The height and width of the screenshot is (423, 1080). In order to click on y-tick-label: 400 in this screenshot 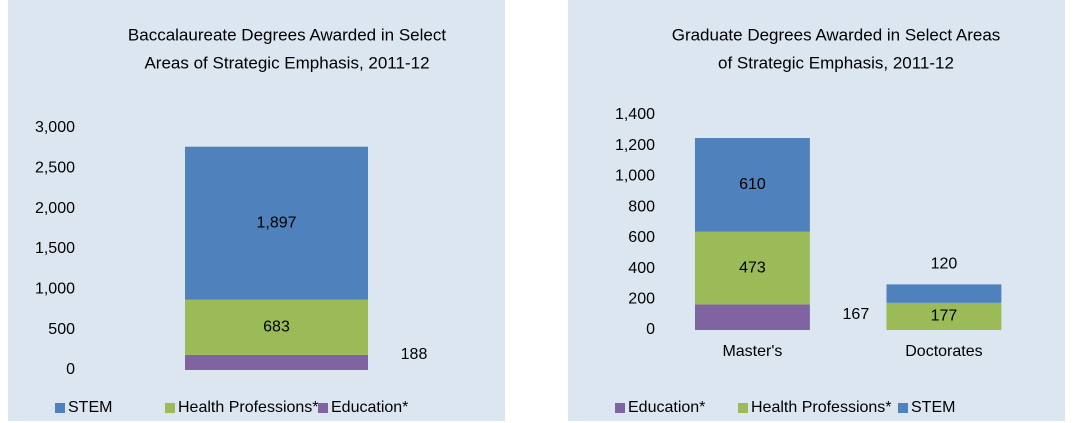, I will do `click(641, 268)`.